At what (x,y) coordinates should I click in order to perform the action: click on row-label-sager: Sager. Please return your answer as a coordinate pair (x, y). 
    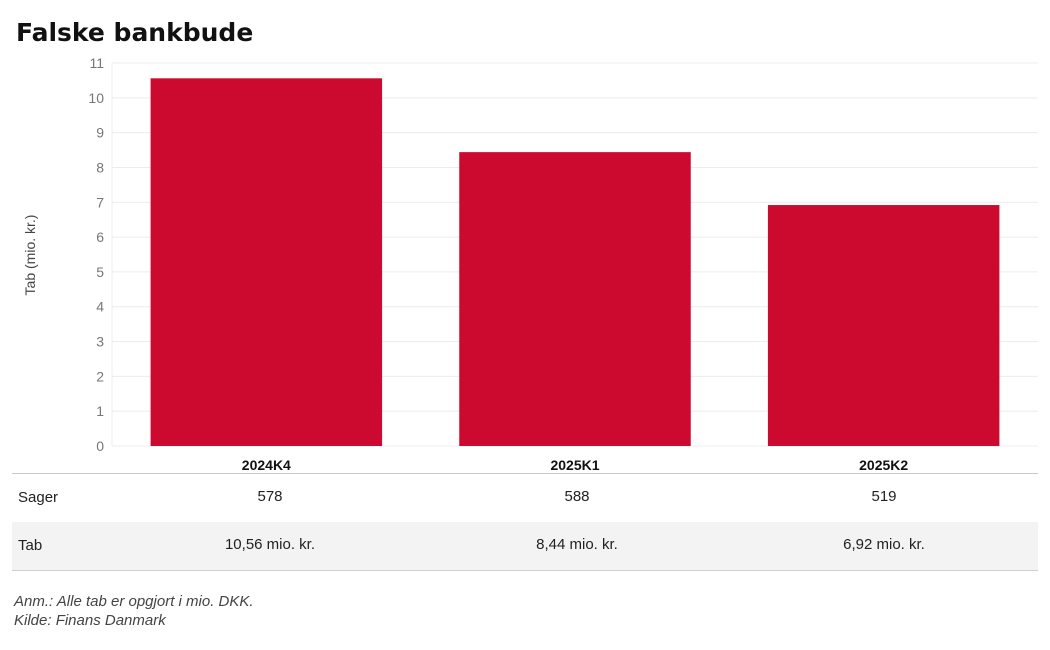
    Looking at the image, I should click on (38, 497).